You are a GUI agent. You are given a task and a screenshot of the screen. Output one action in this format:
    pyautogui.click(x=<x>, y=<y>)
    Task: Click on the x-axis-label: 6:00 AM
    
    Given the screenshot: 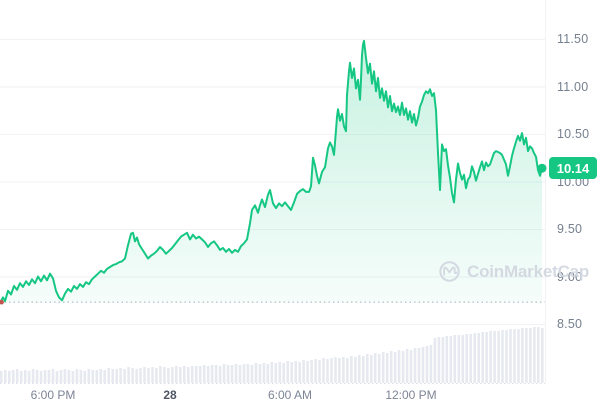 What is the action you would take?
    pyautogui.click(x=290, y=395)
    